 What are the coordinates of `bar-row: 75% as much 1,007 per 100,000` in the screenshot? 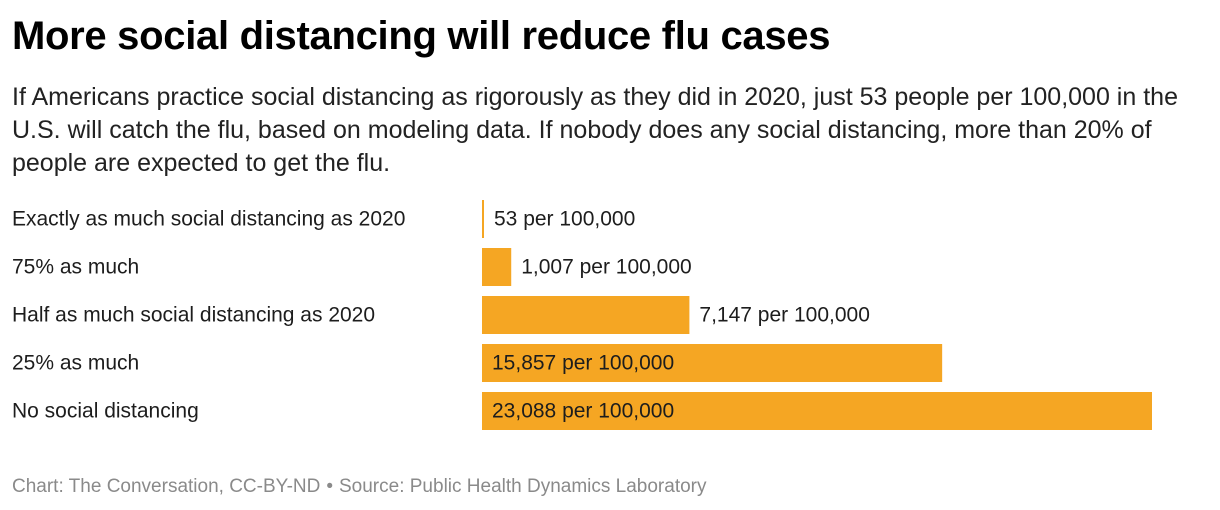 It's located at (352, 267).